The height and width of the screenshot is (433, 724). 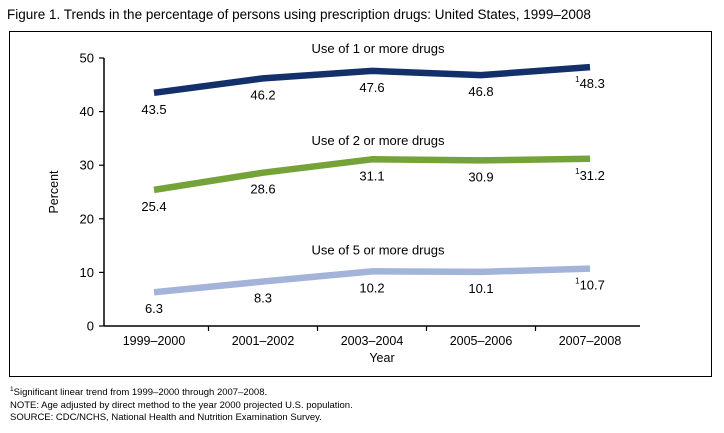 I want to click on x-tick-label: 1999–2000, so click(x=154, y=341).